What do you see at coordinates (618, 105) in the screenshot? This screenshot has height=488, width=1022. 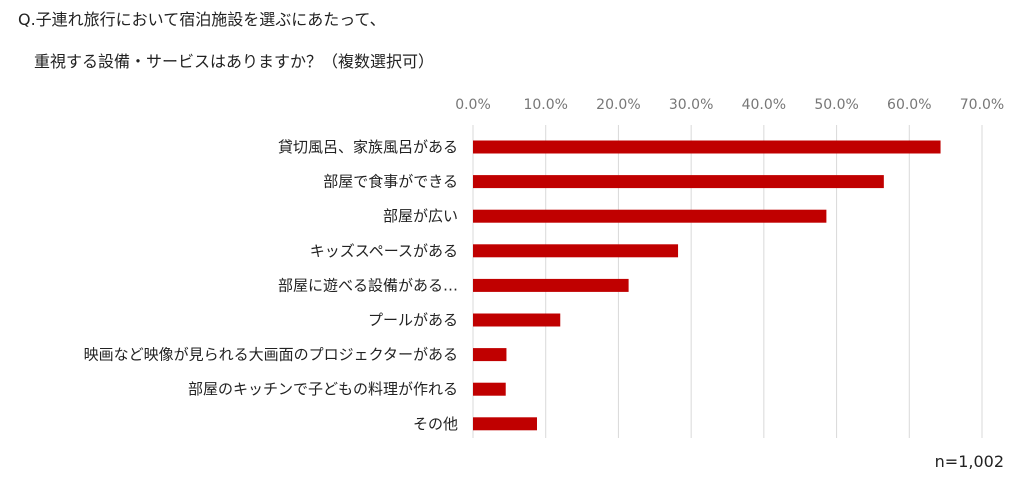 I see `x-tick-label: 20.0%` at bounding box center [618, 105].